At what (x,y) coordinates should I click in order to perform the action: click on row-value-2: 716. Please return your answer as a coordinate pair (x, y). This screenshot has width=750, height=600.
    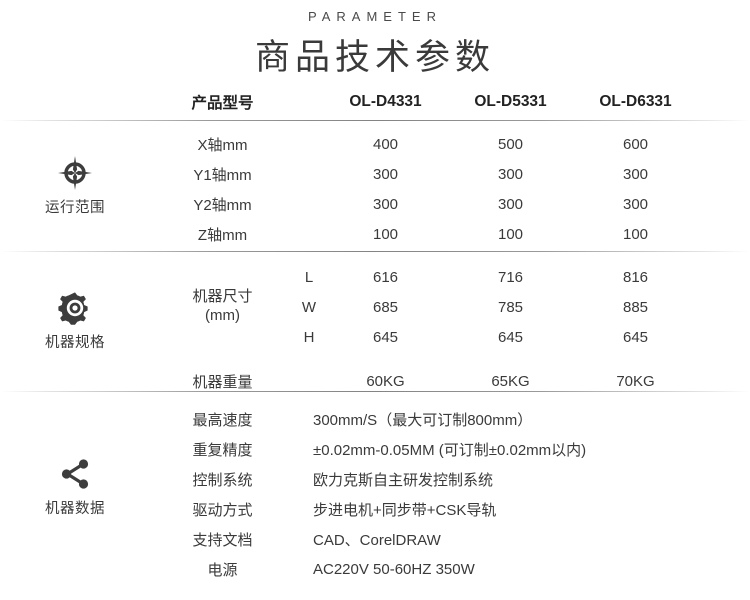
    Looking at the image, I should click on (510, 277).